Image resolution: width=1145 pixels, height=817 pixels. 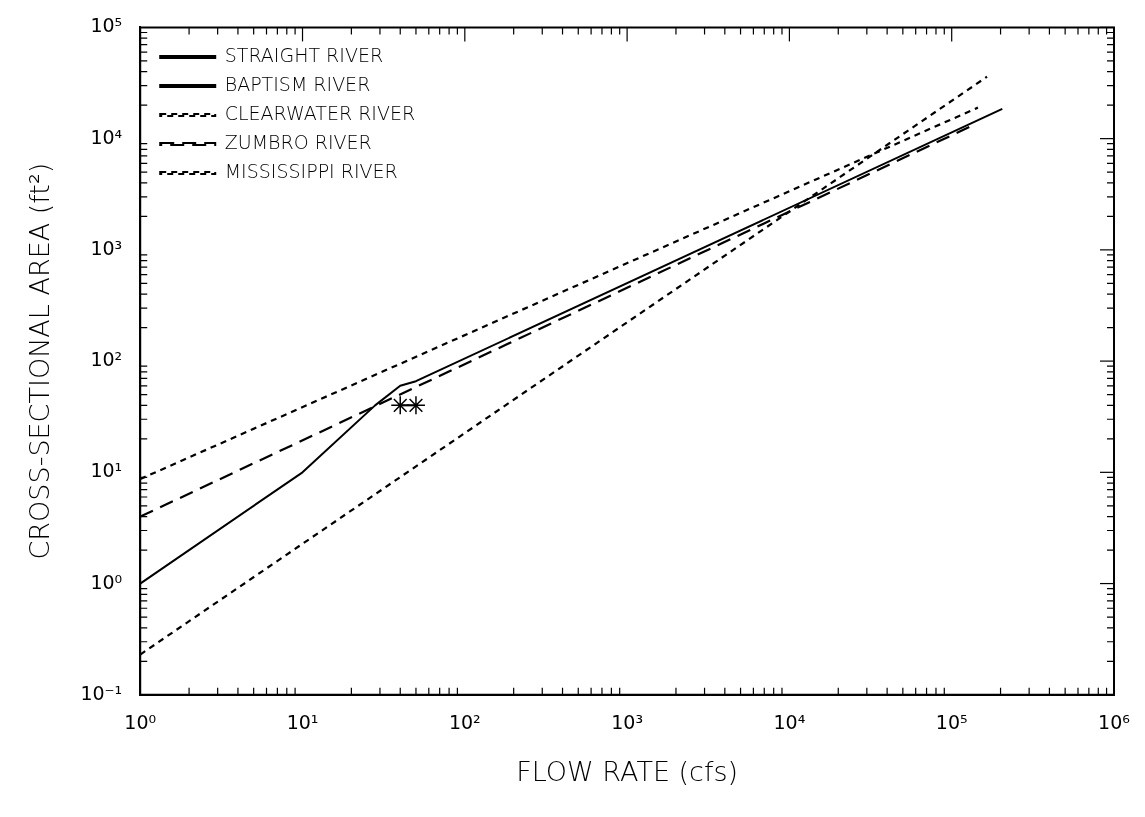 I want to click on x-tick-label: 10⁰, so click(x=140, y=722).